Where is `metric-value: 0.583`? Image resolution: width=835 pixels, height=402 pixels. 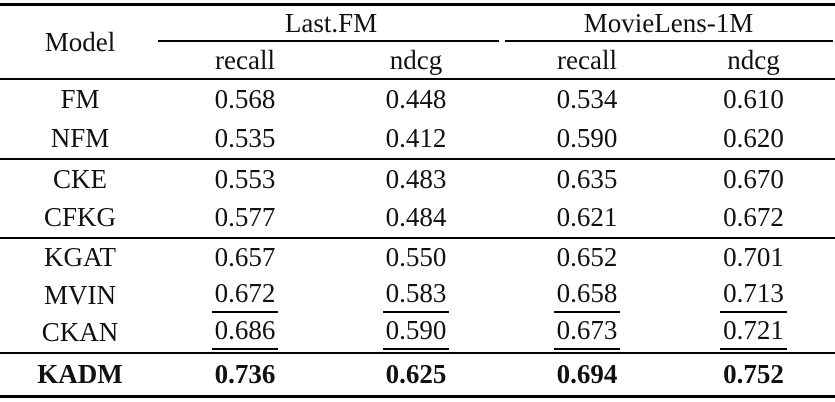 metric-value: 0.583 is located at coordinates (416, 295).